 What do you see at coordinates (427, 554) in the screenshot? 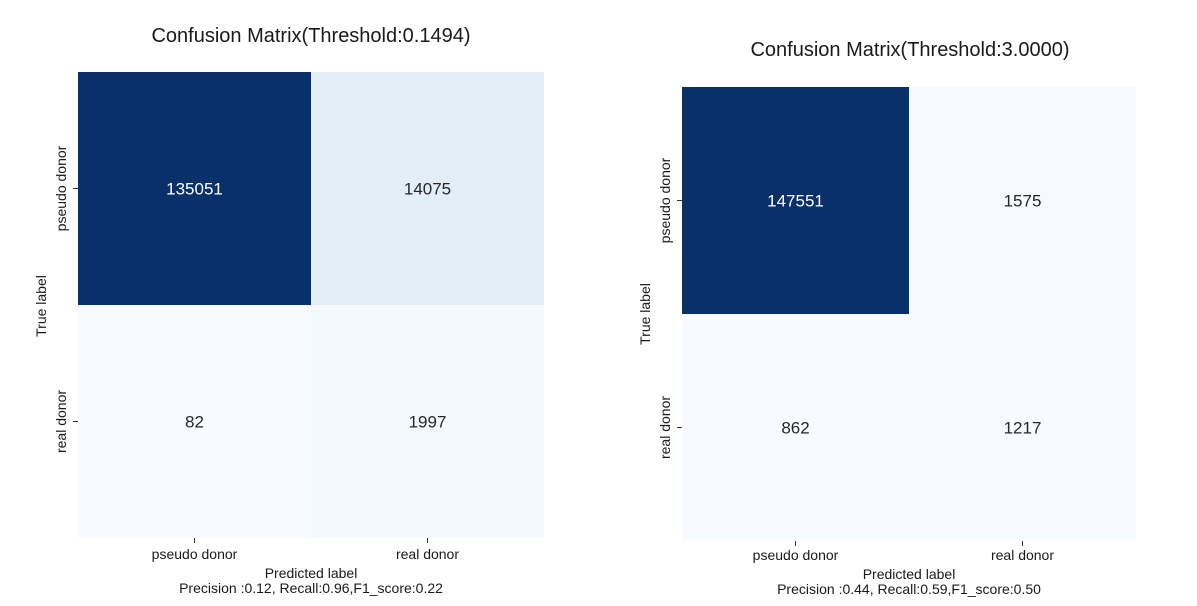
I see `chart-1-xtick-label-1: real donor` at bounding box center [427, 554].